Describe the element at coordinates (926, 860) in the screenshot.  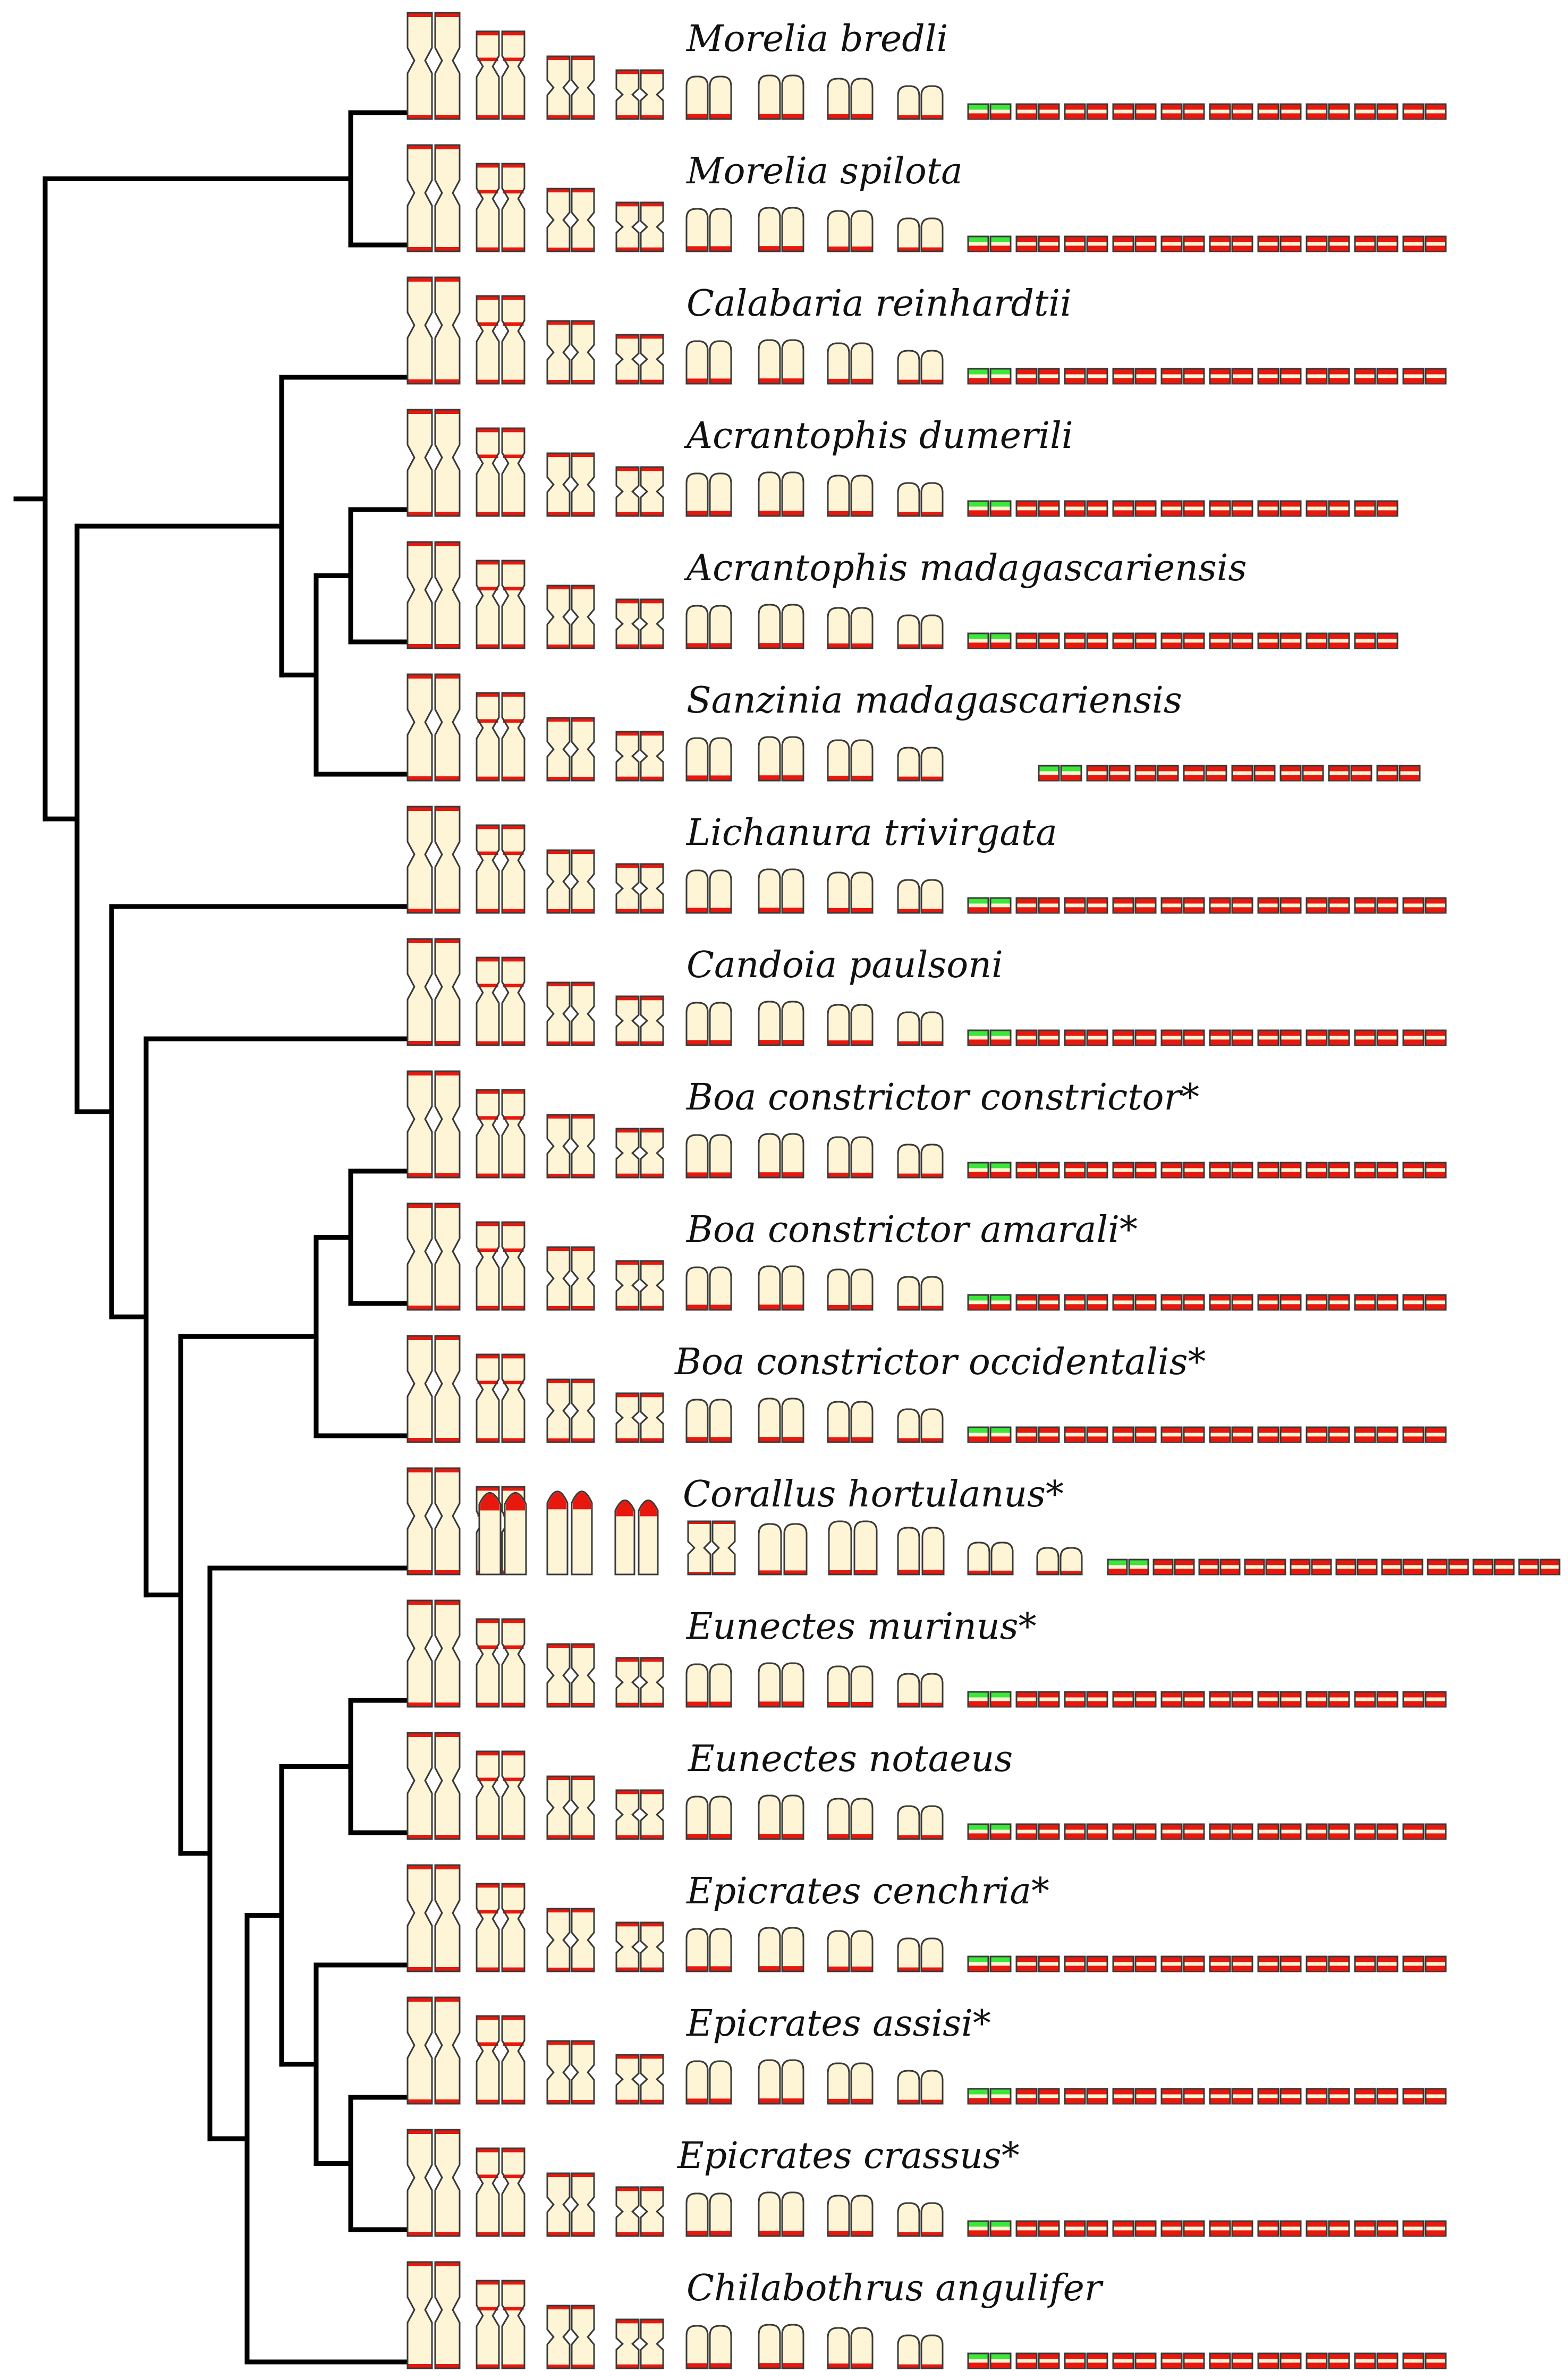
I see `karyotype-row` at that location.